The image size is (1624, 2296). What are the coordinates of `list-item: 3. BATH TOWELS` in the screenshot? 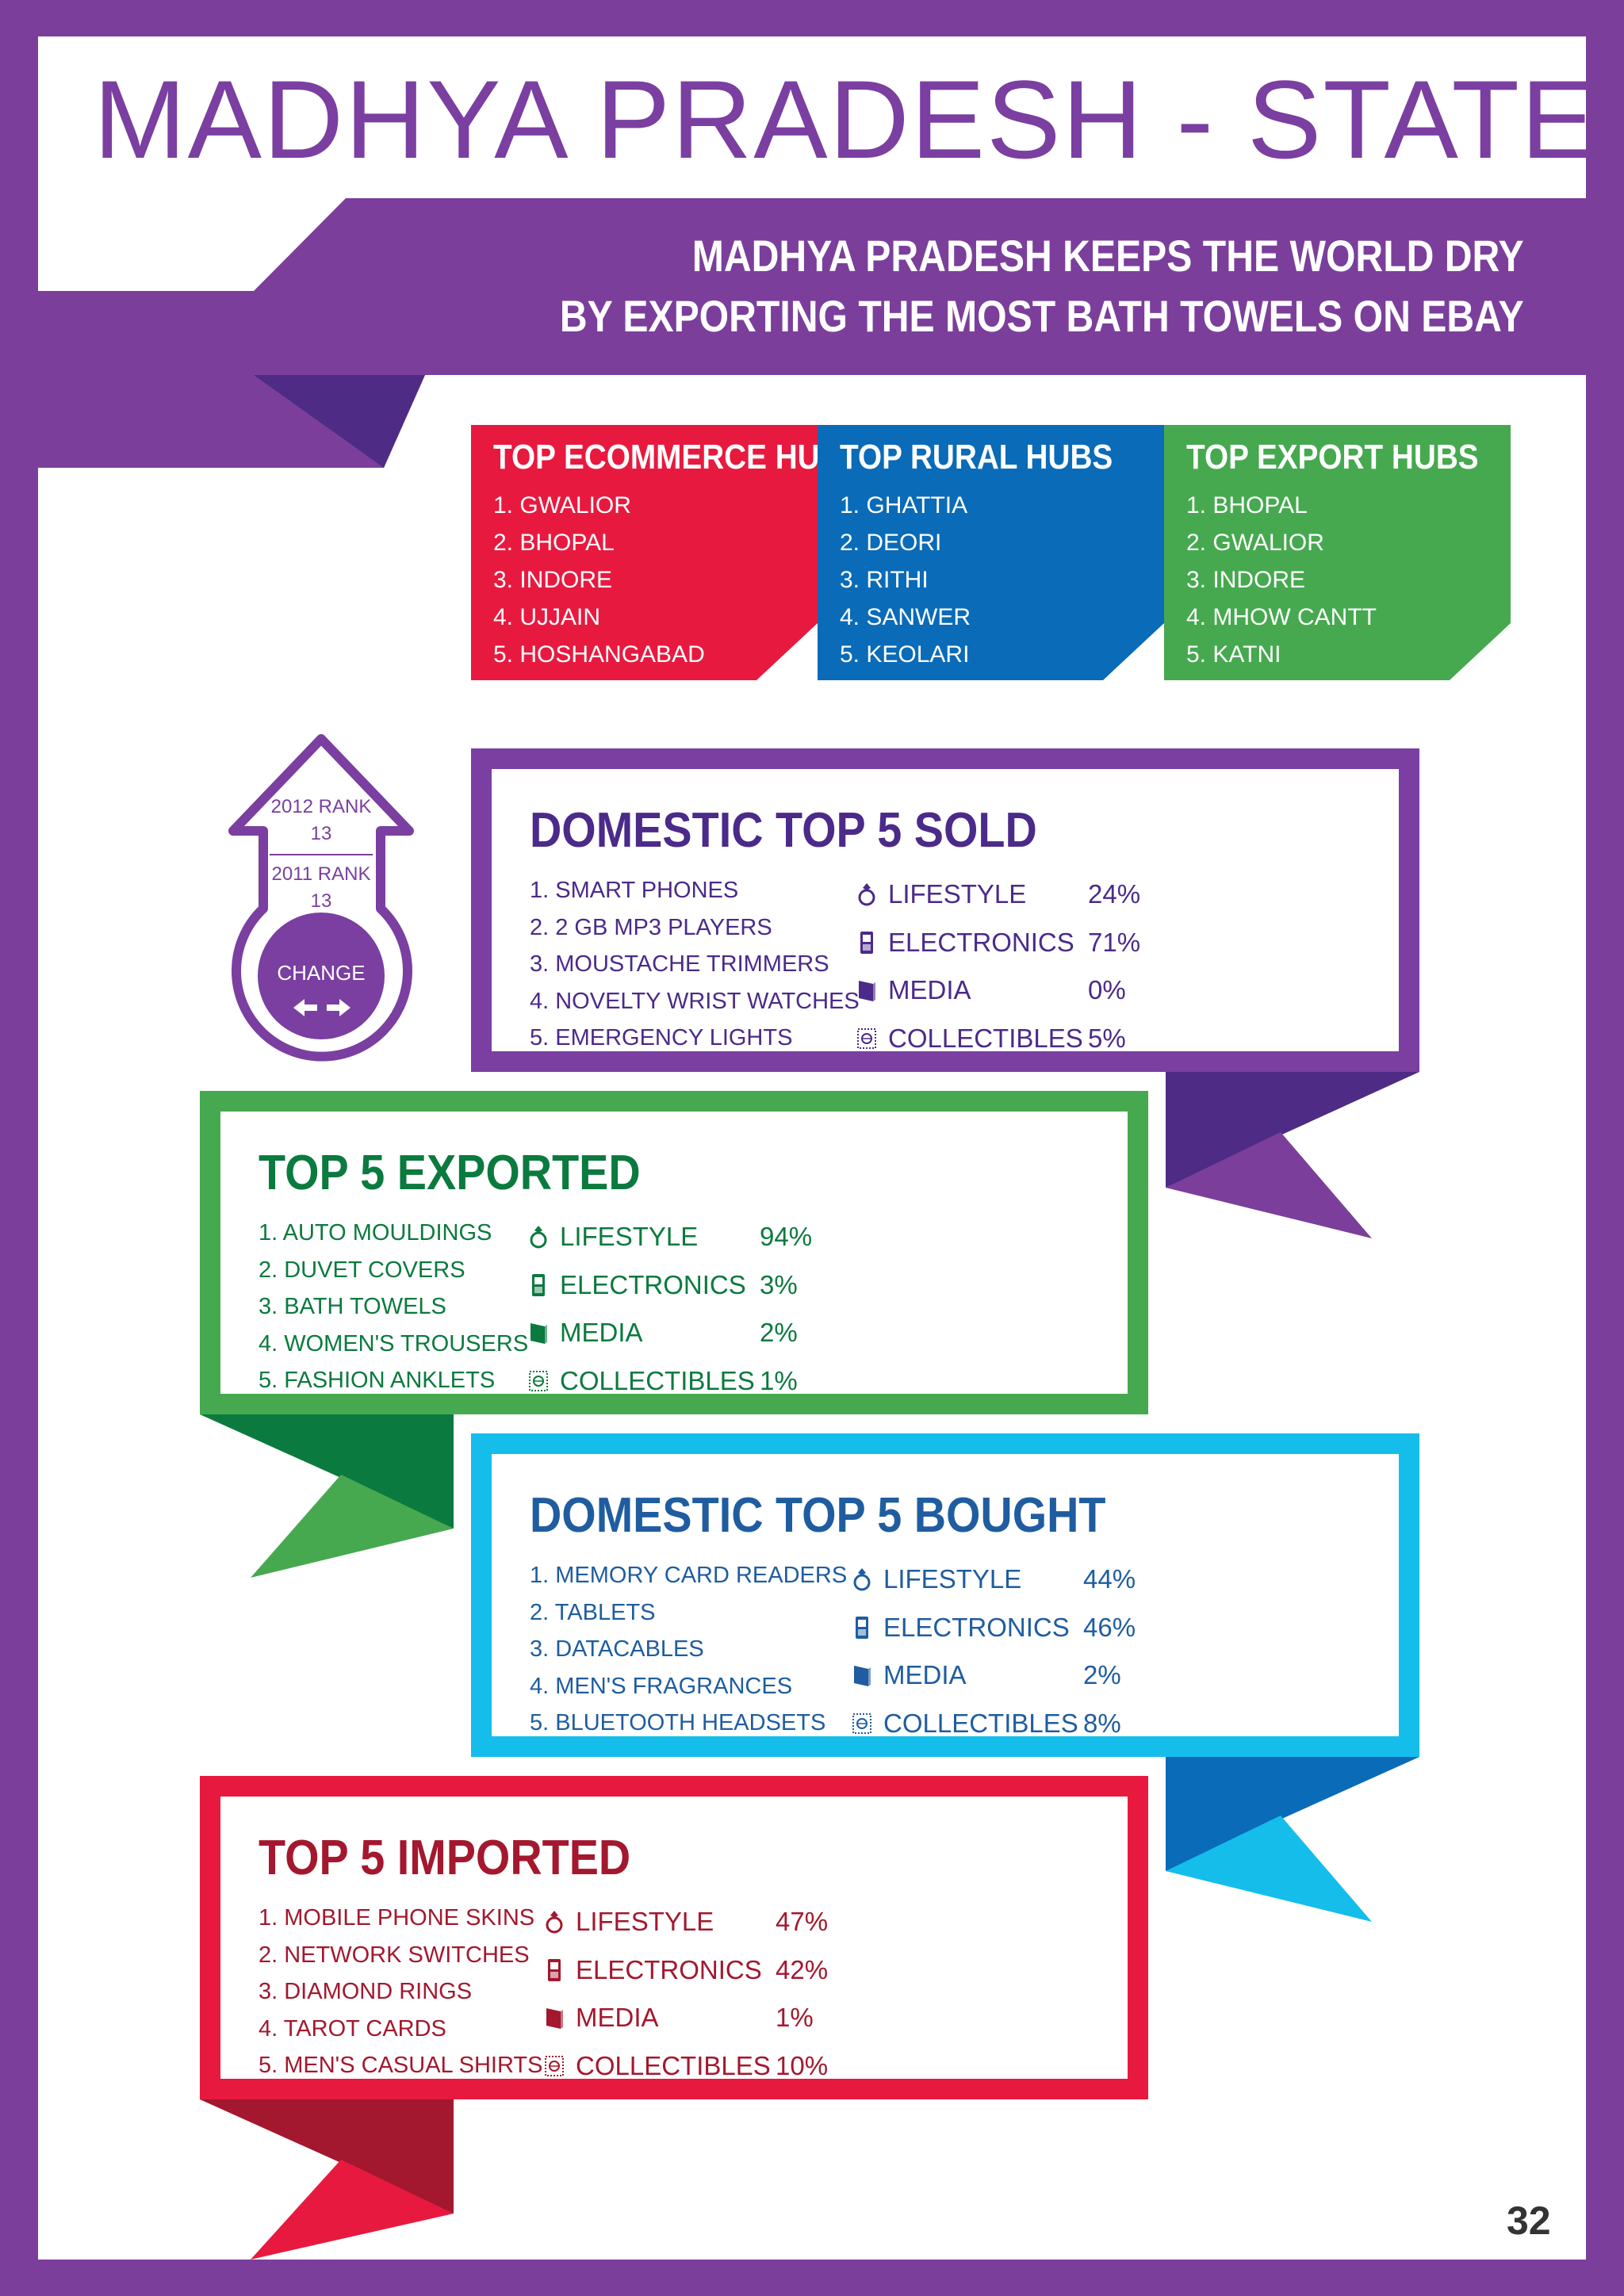 It's located at (352, 1307).